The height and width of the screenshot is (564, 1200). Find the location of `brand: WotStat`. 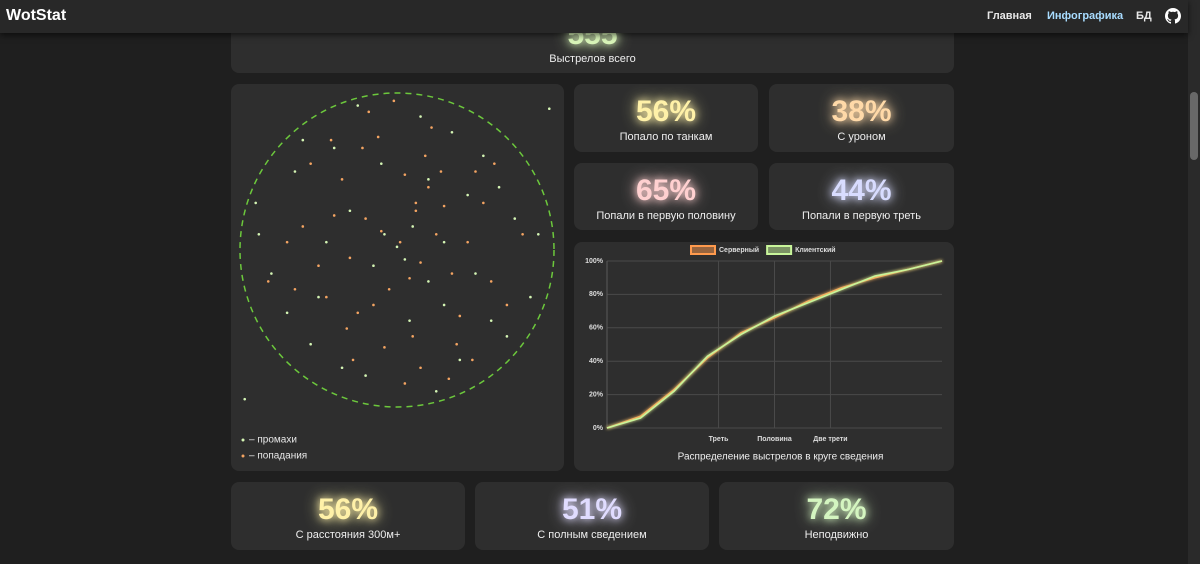

brand: WotStat is located at coordinates (36, 15).